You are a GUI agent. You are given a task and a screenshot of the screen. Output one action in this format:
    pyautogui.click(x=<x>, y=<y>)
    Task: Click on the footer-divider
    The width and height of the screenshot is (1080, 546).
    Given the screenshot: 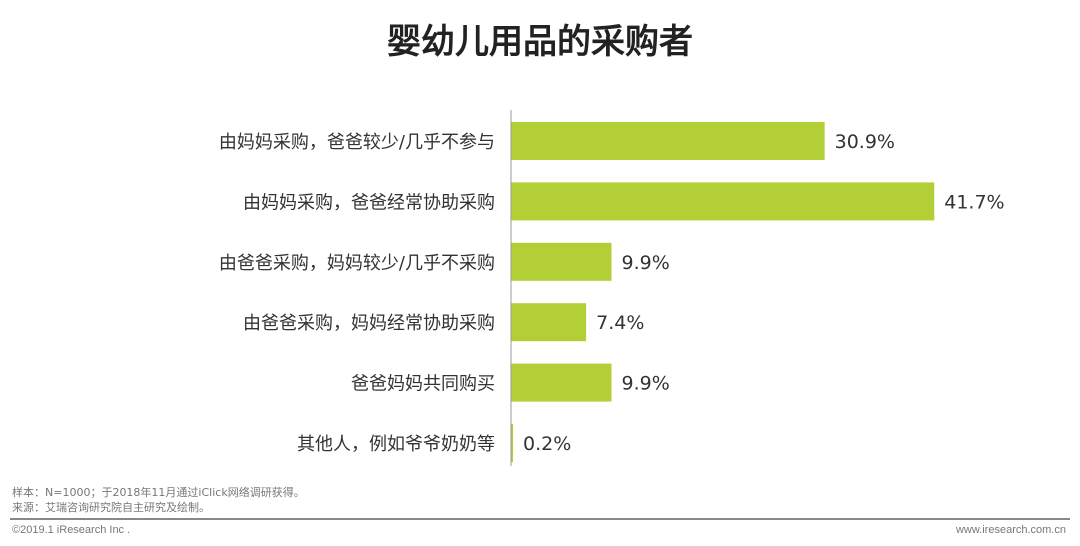 What is the action you would take?
    pyautogui.click(x=540, y=519)
    